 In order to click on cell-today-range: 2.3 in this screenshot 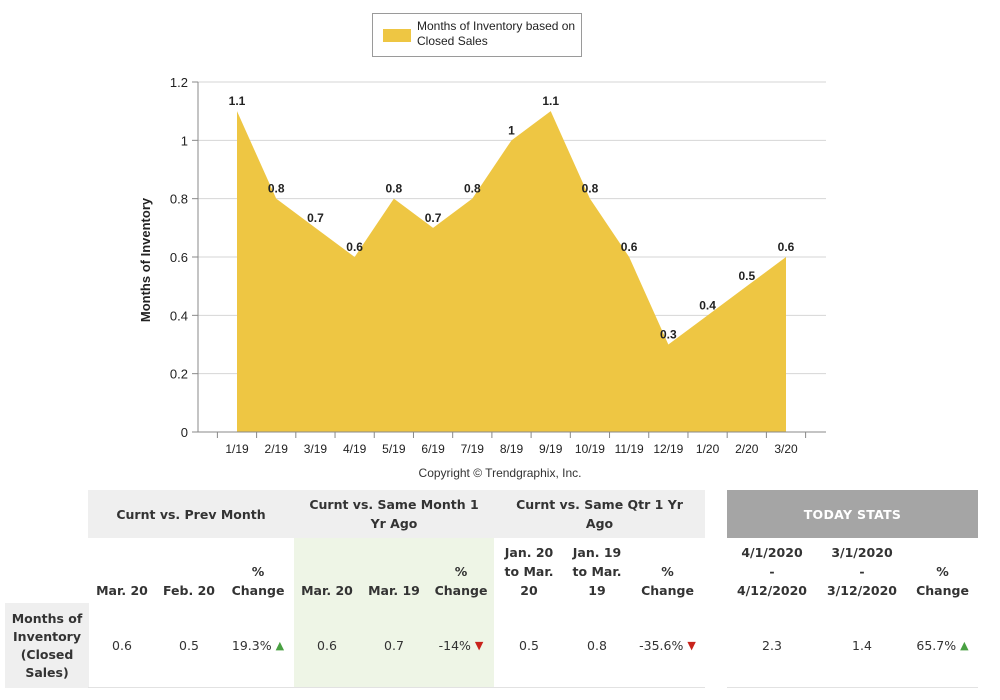, I will do `click(772, 645)`.